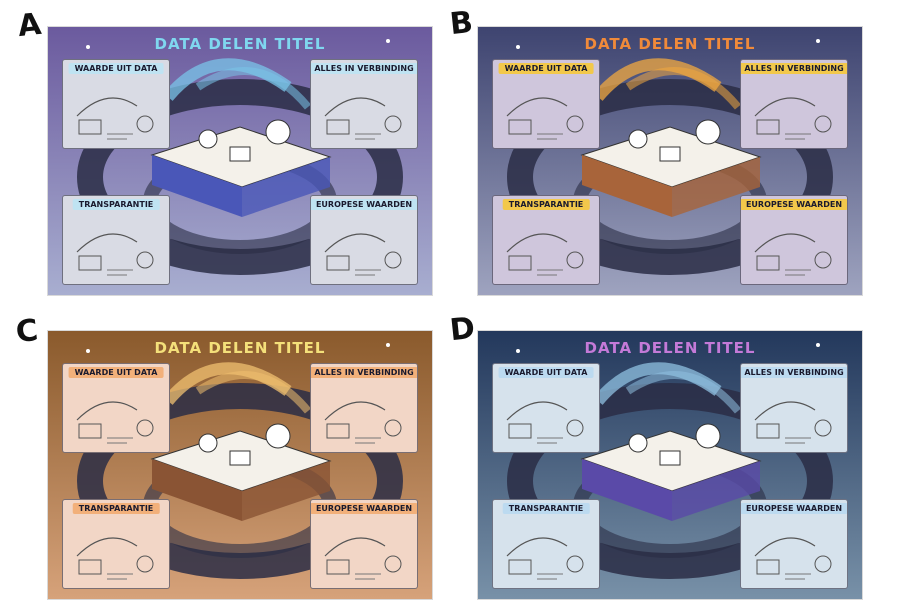  Describe the element at coordinates (546, 372) in the screenshot. I see `panel-label: WAARDE UIT DATA` at that location.